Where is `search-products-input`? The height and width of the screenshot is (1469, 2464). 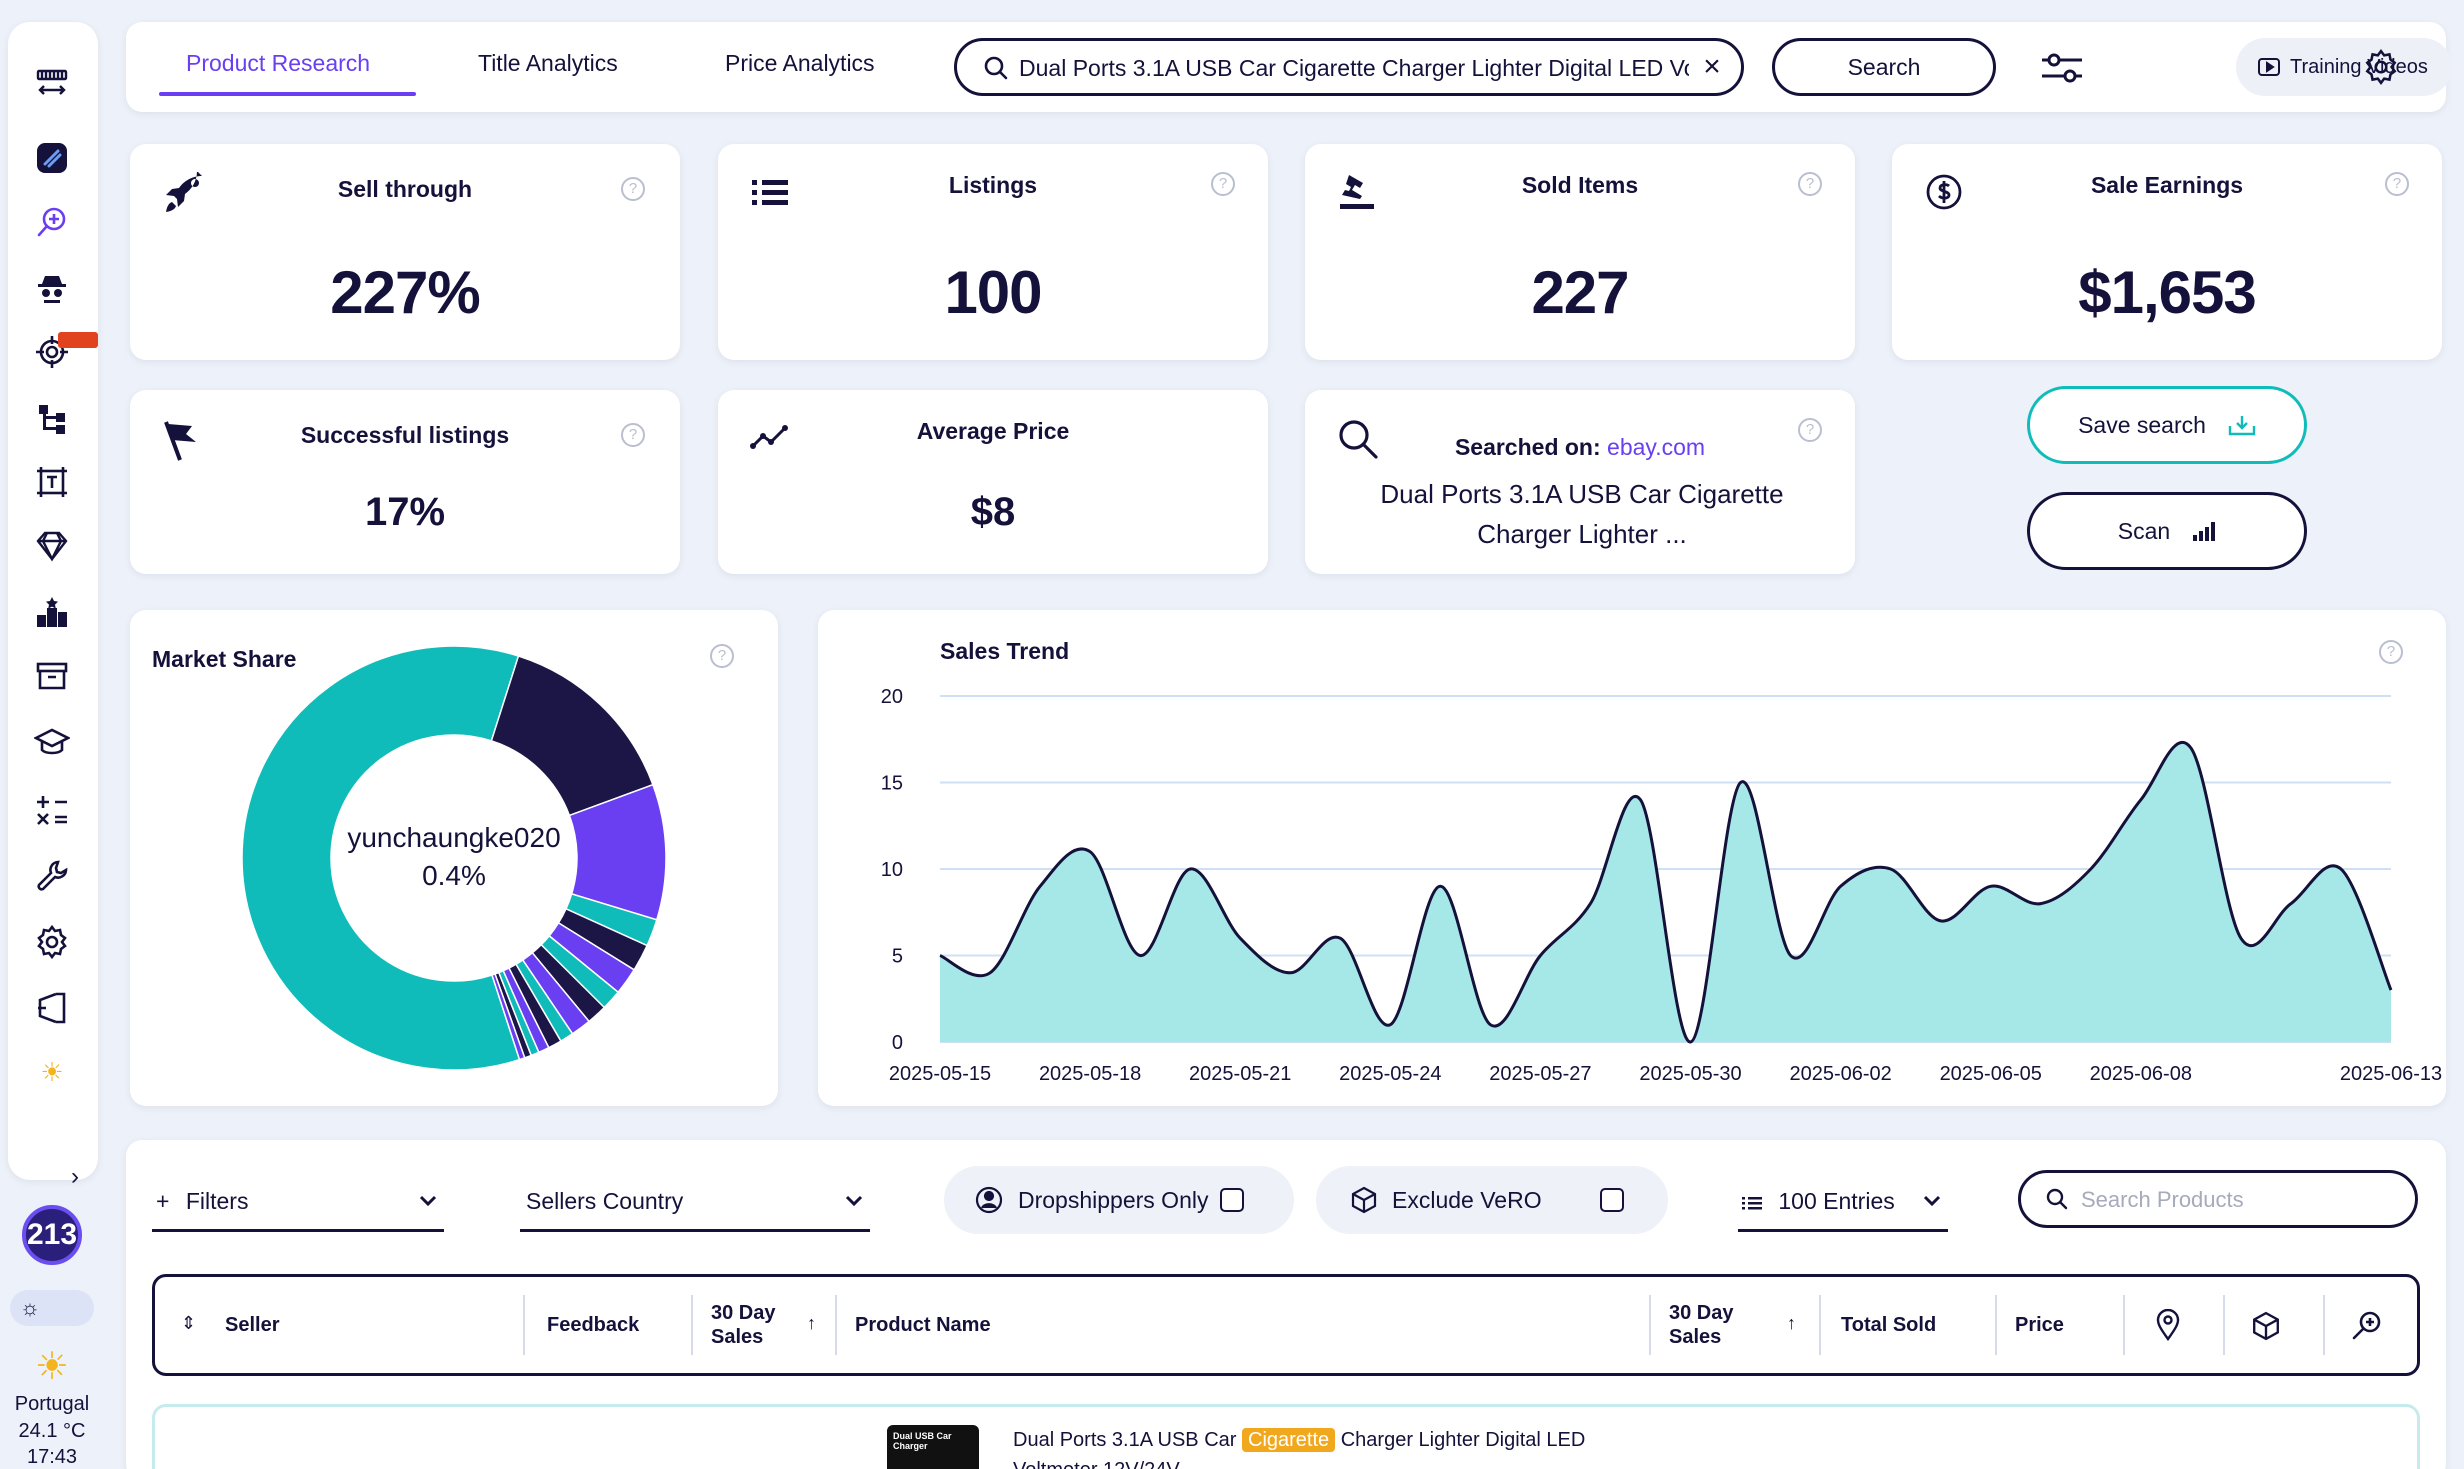
search-products-input is located at coordinates (2241, 1200).